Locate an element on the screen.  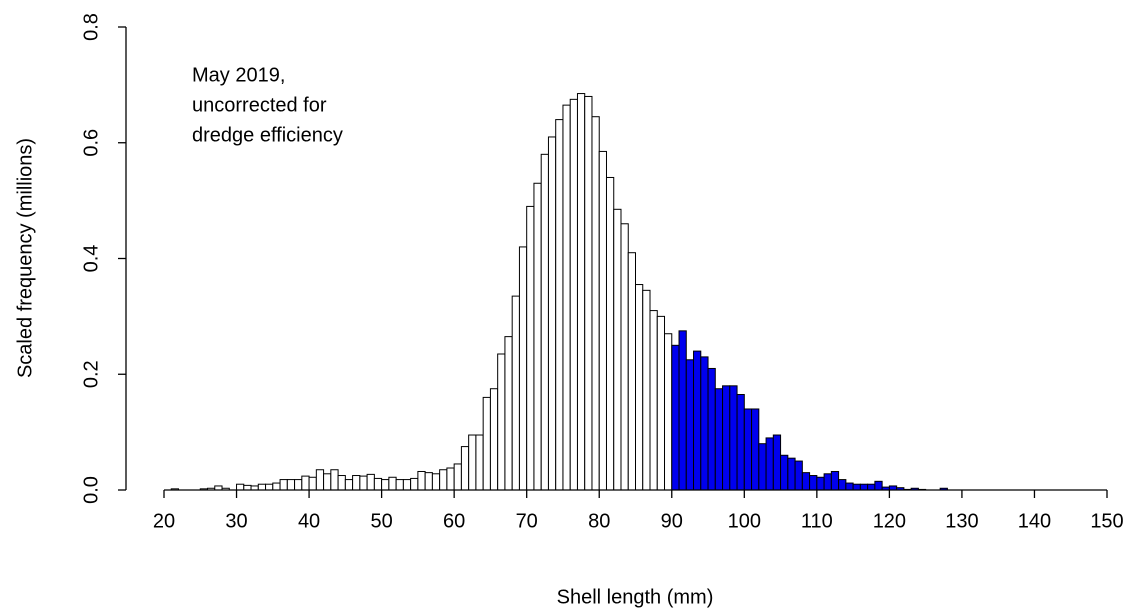
x-tick-label: 40 is located at coordinates (309, 521).